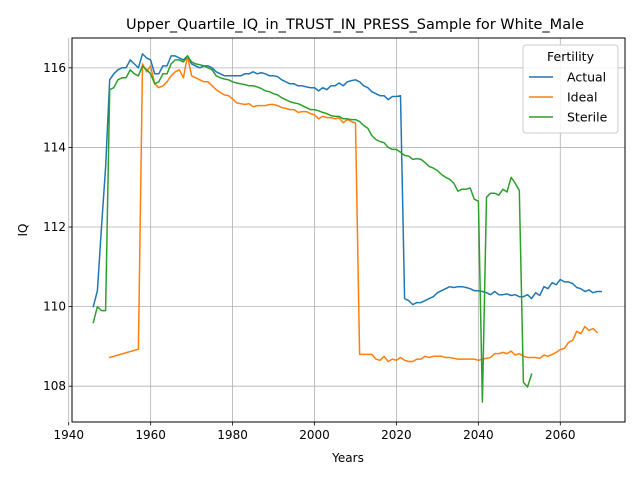 The height and width of the screenshot is (480, 640). Describe the element at coordinates (54, 386) in the screenshot. I see `y-tick-label: 108` at that location.